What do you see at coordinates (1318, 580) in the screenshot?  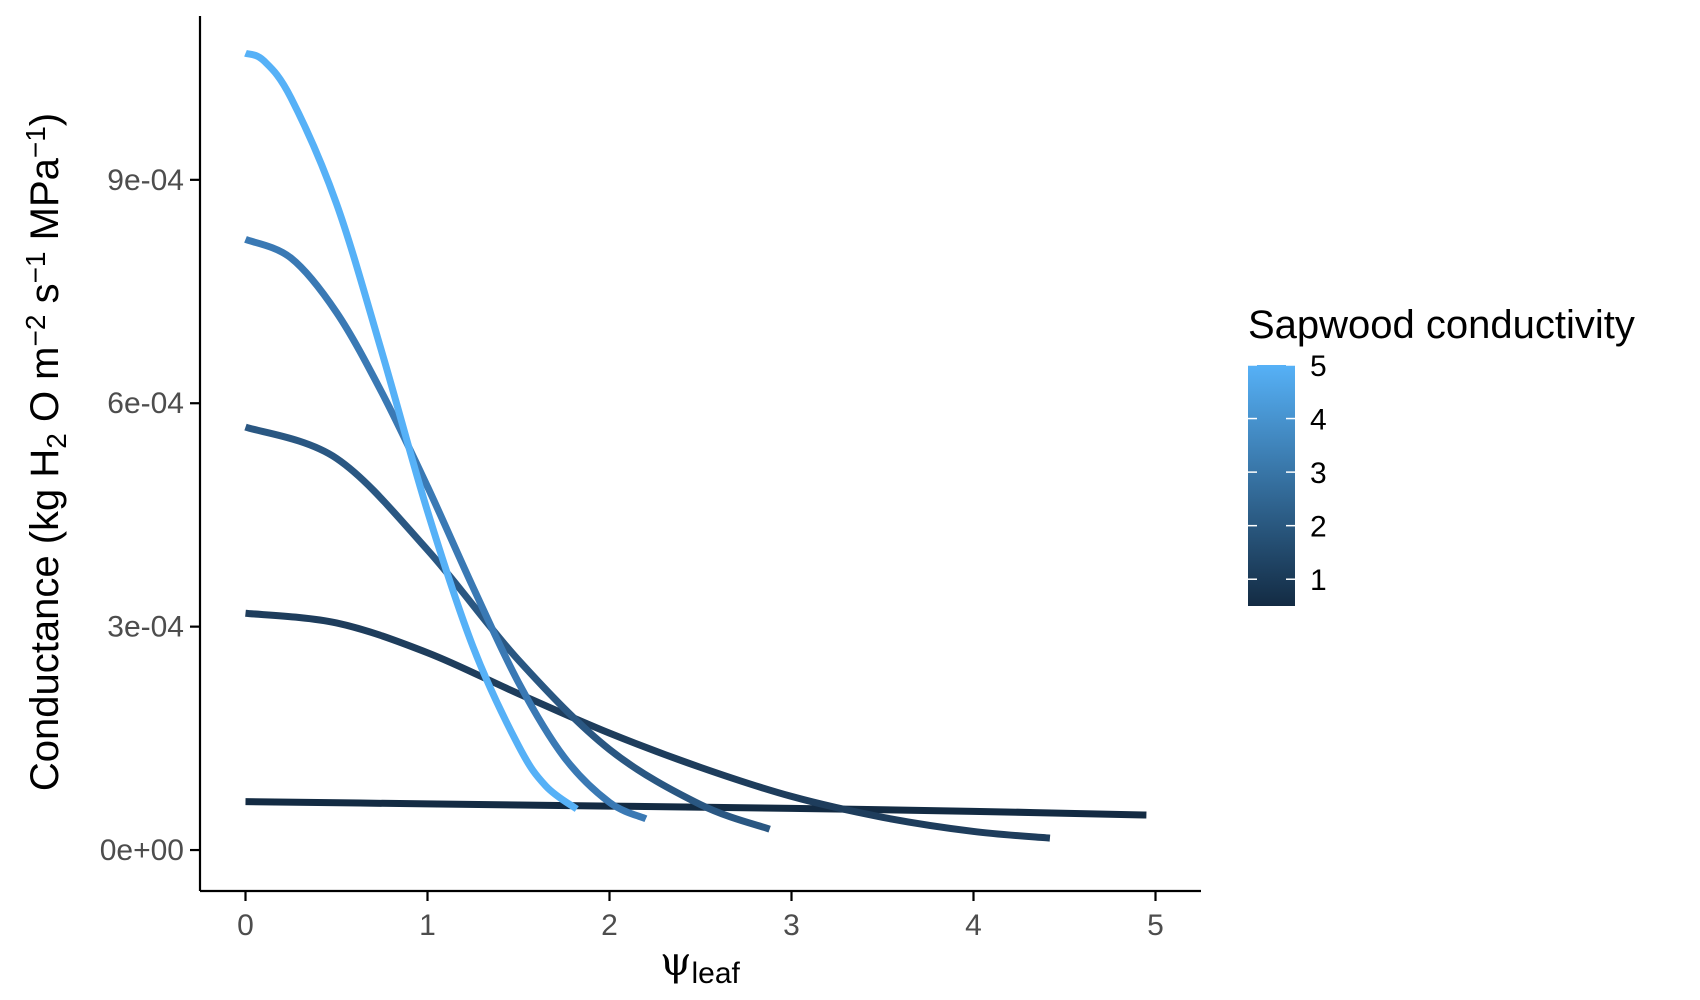 I see `legend-tick-label: 1` at bounding box center [1318, 580].